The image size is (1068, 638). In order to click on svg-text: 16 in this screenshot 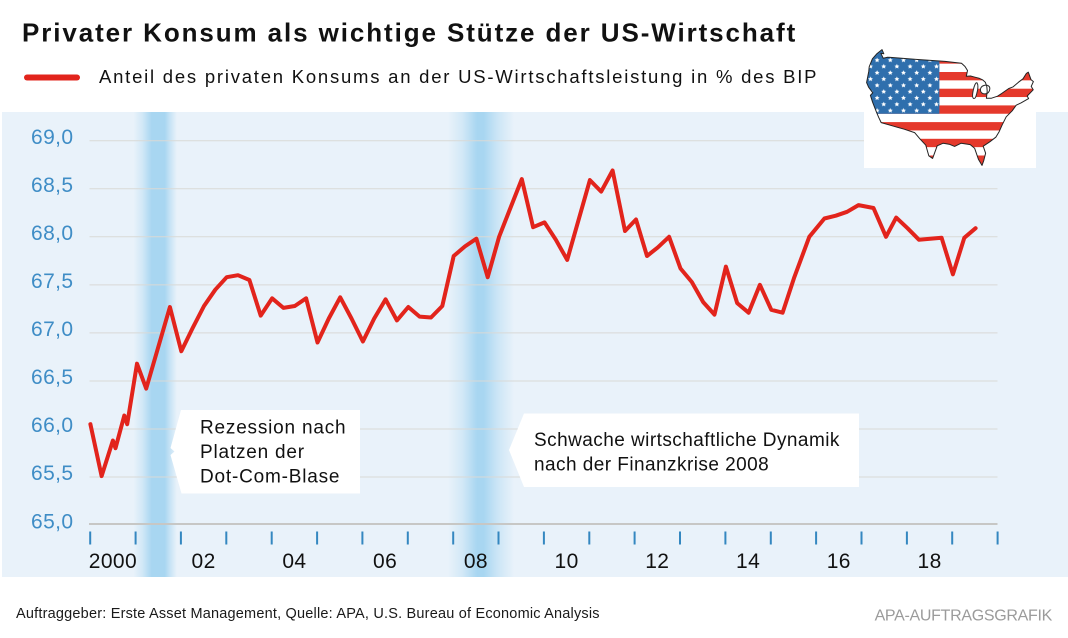, I will do `click(839, 561)`.